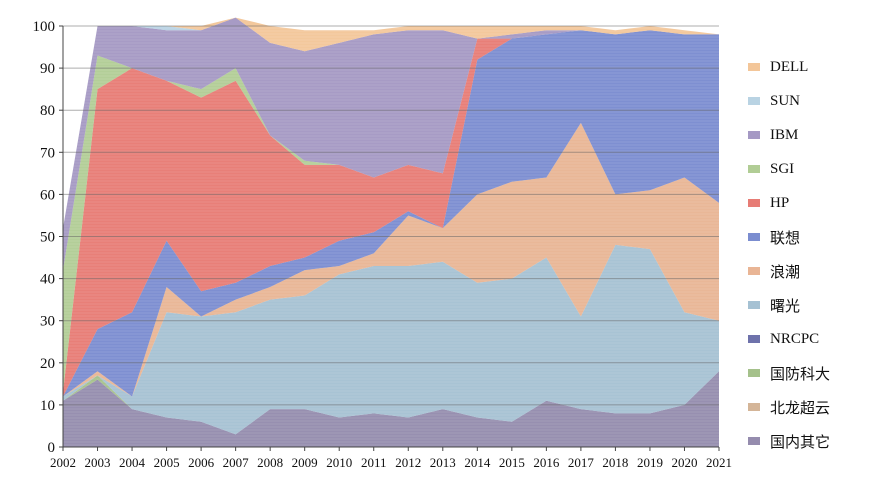 Image resolution: width=874 pixels, height=491 pixels. What do you see at coordinates (47, 69) in the screenshot?
I see `y-tick-label: 90` at bounding box center [47, 69].